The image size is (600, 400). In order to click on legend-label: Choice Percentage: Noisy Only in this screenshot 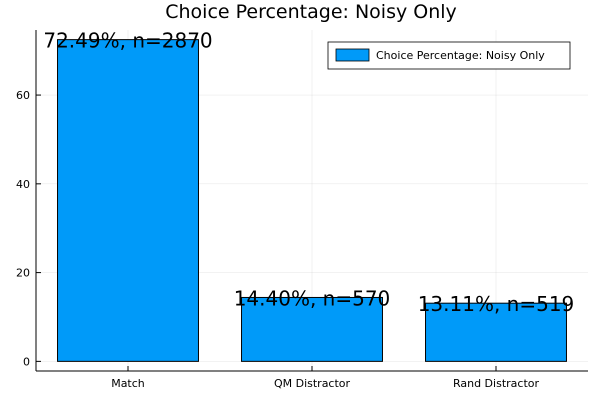, I will do `click(460, 55)`.